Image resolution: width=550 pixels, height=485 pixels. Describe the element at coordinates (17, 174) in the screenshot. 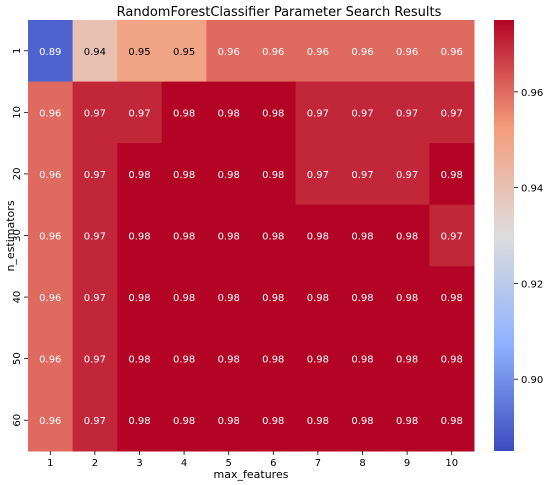

I see `y-tick-label: 20` at that location.